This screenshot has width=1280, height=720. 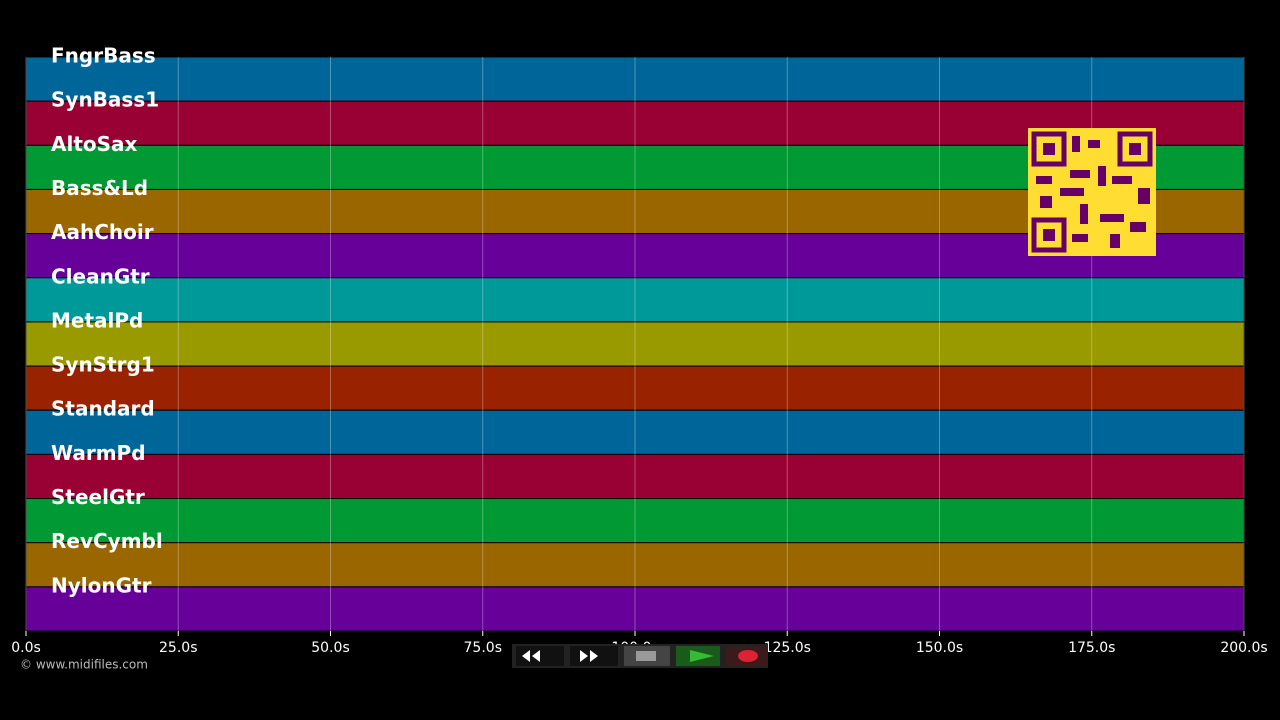 I want to click on tick-label: 175.0s, so click(x=1091, y=648).